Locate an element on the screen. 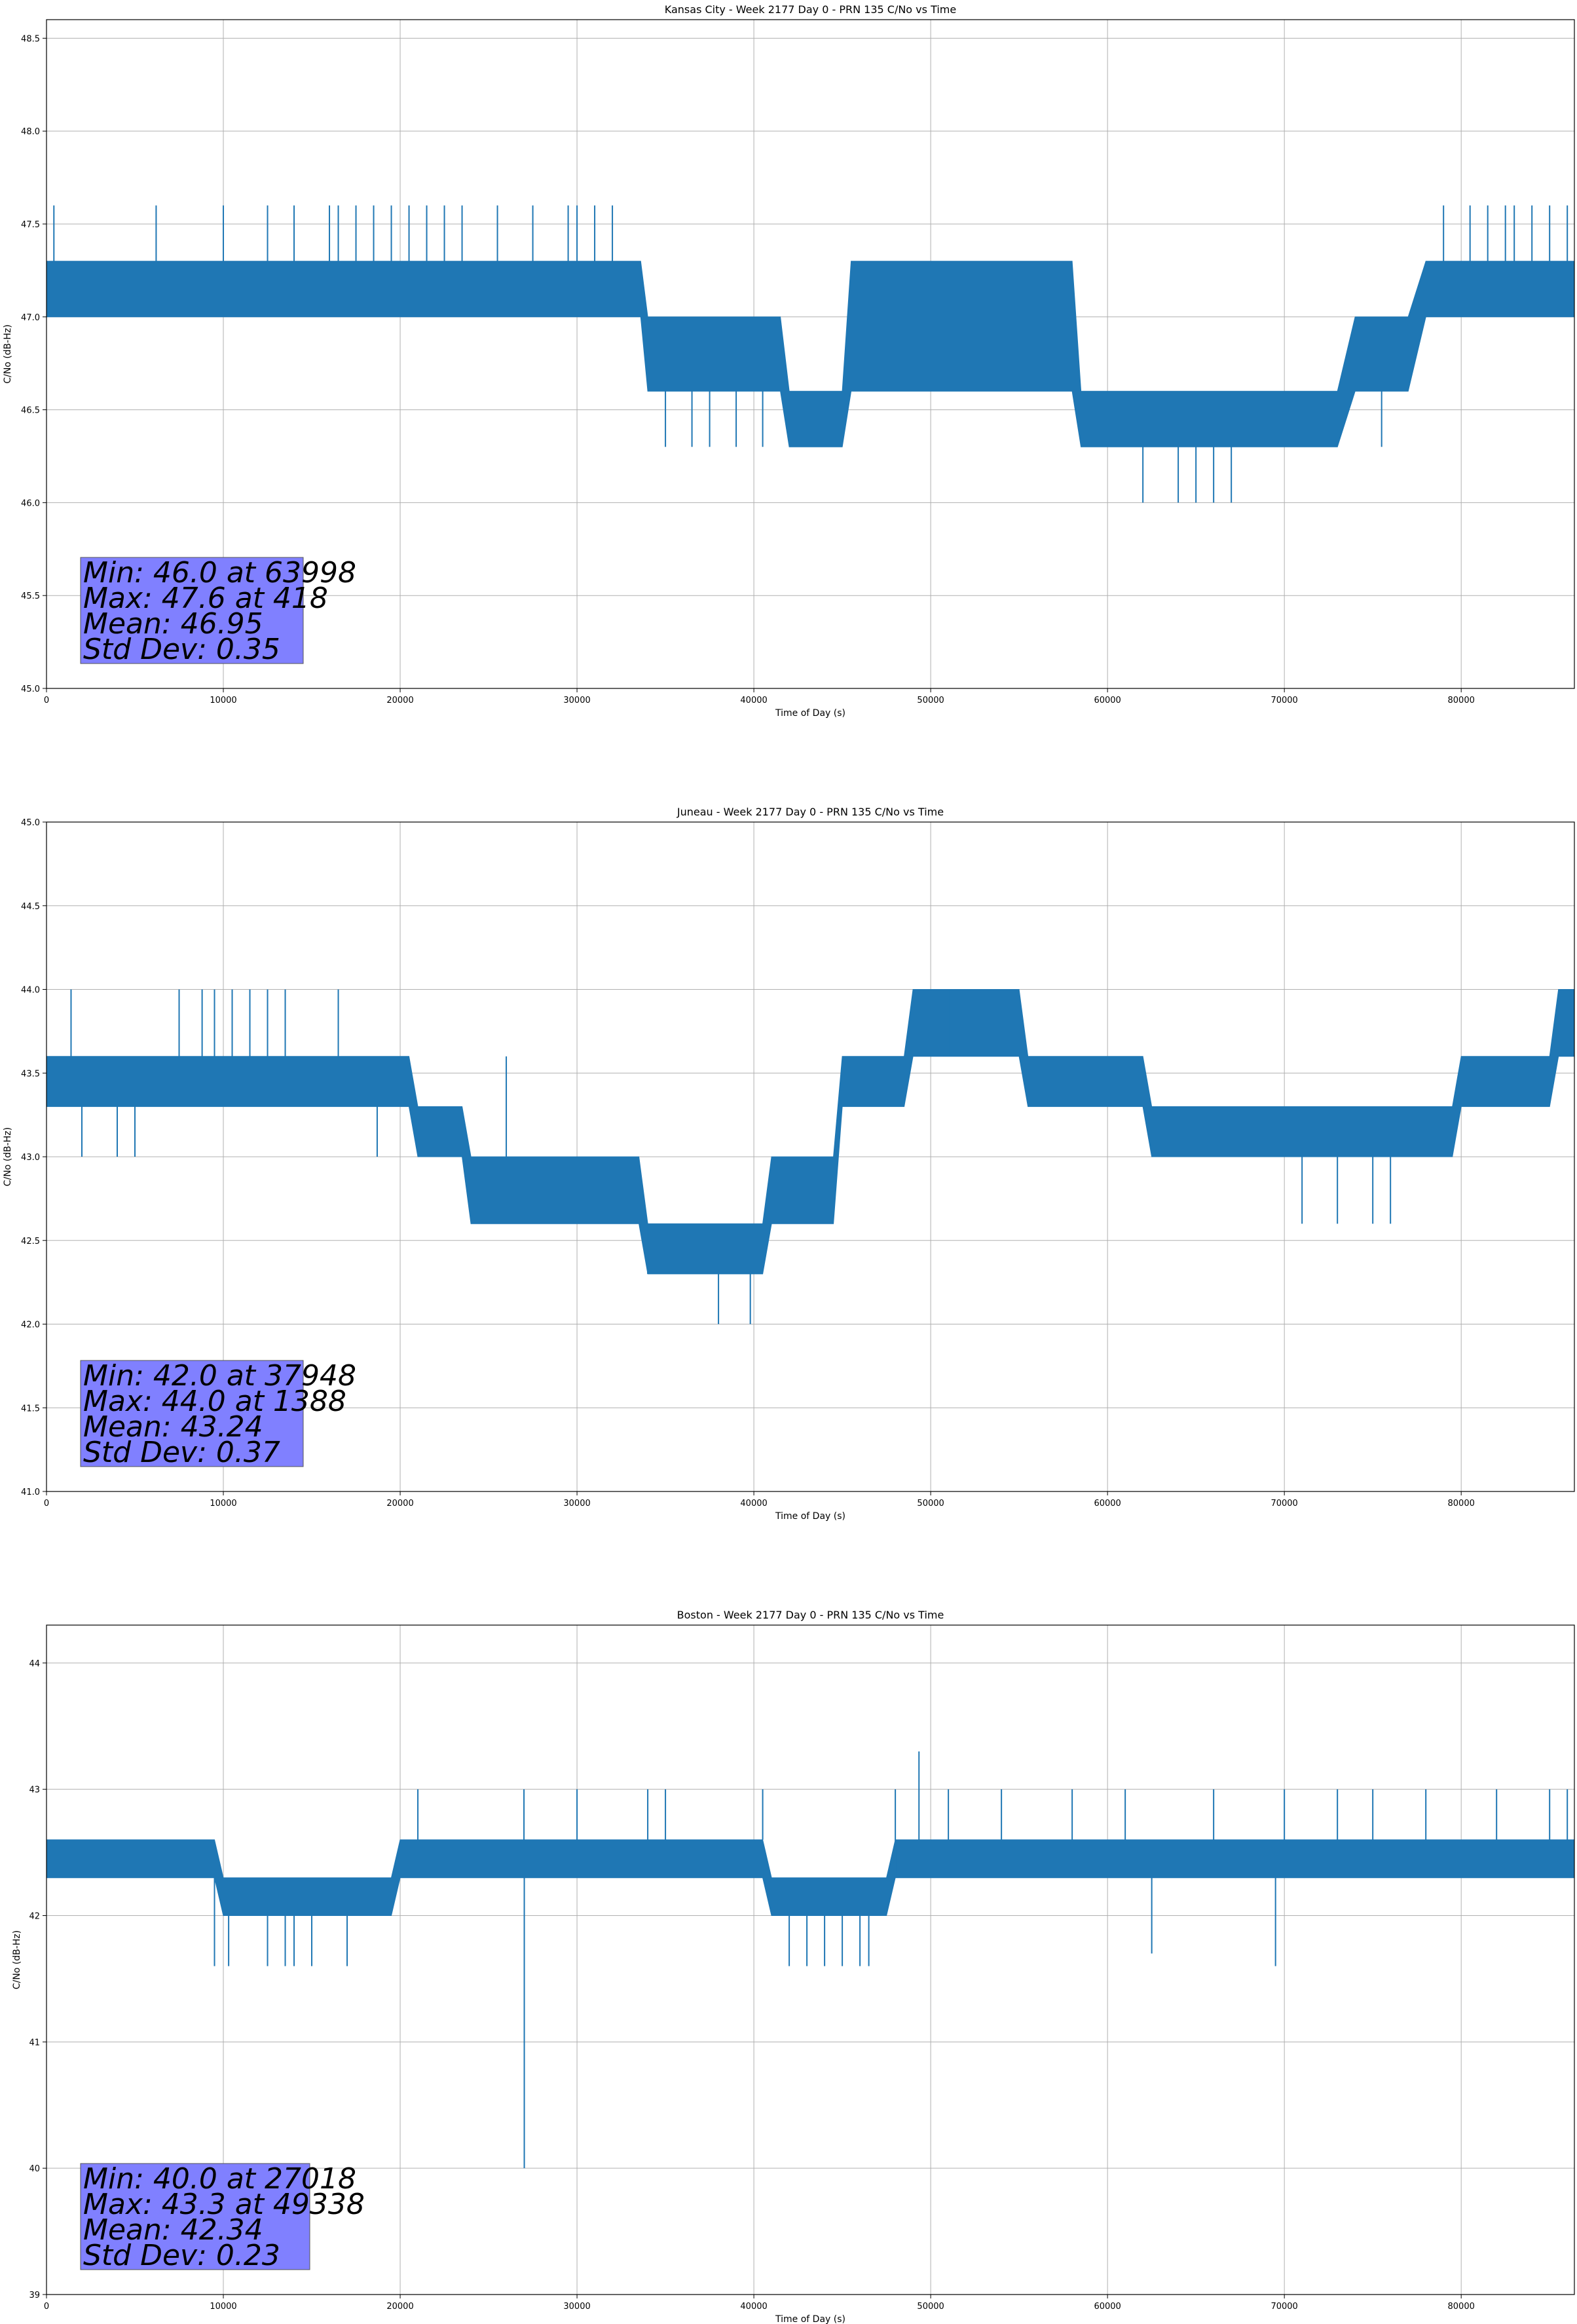 The image size is (1577, 2324). y-tick-label: 46.0 is located at coordinates (30, 503).